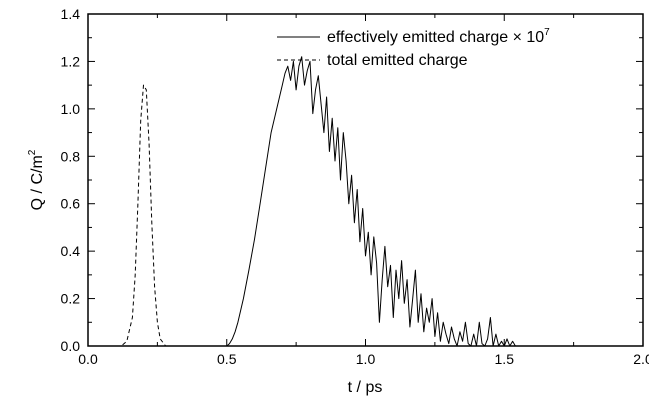  I want to click on y-tick-label: 1.4, so click(71, 14).